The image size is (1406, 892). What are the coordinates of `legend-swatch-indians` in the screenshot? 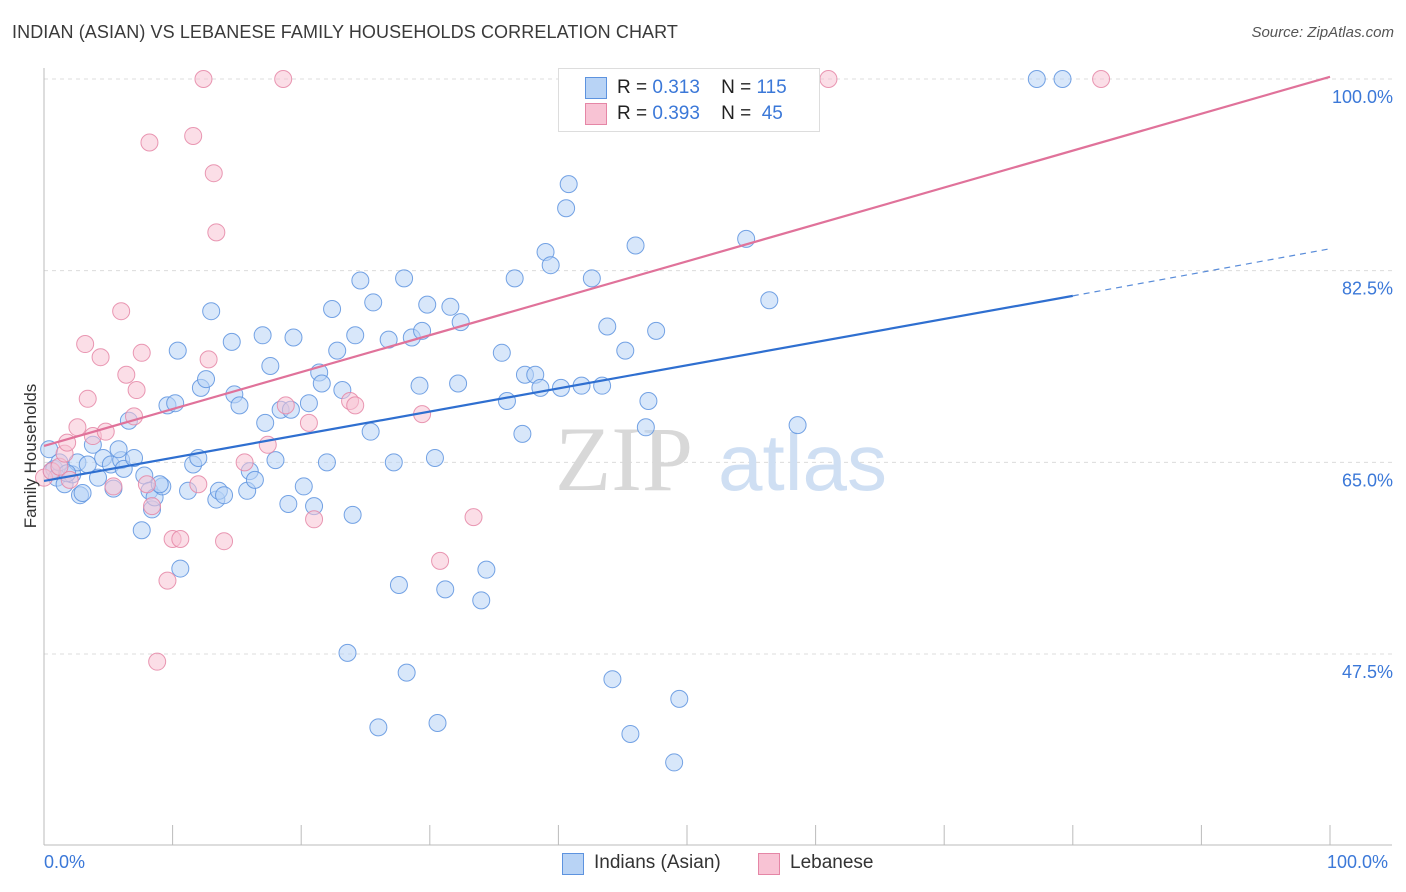 It's located at (596, 88).